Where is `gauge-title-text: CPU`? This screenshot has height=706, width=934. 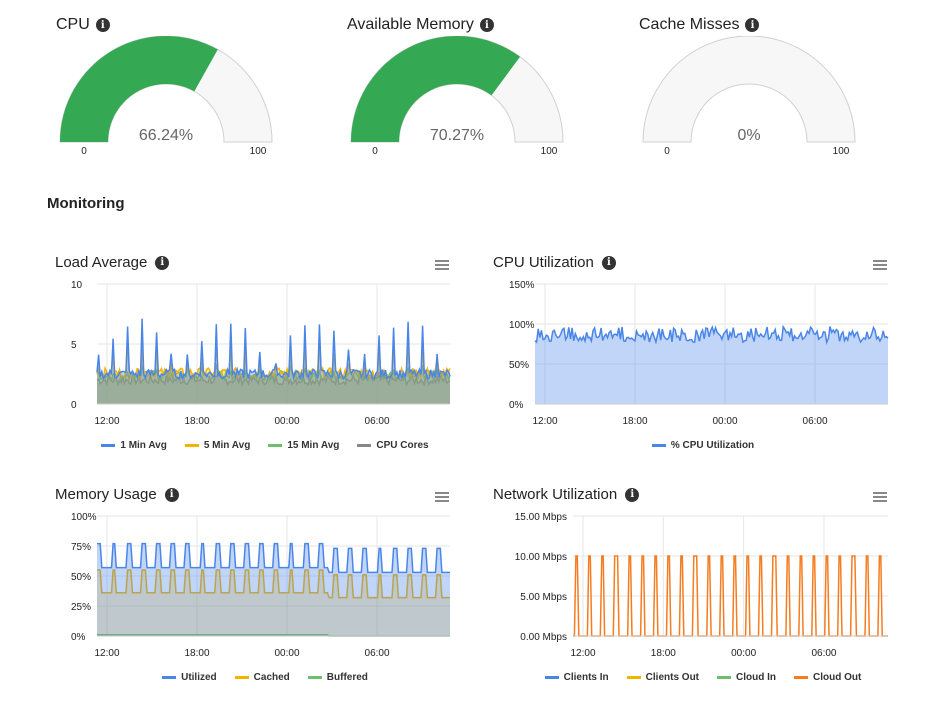 gauge-title-text: CPU is located at coordinates (73, 24).